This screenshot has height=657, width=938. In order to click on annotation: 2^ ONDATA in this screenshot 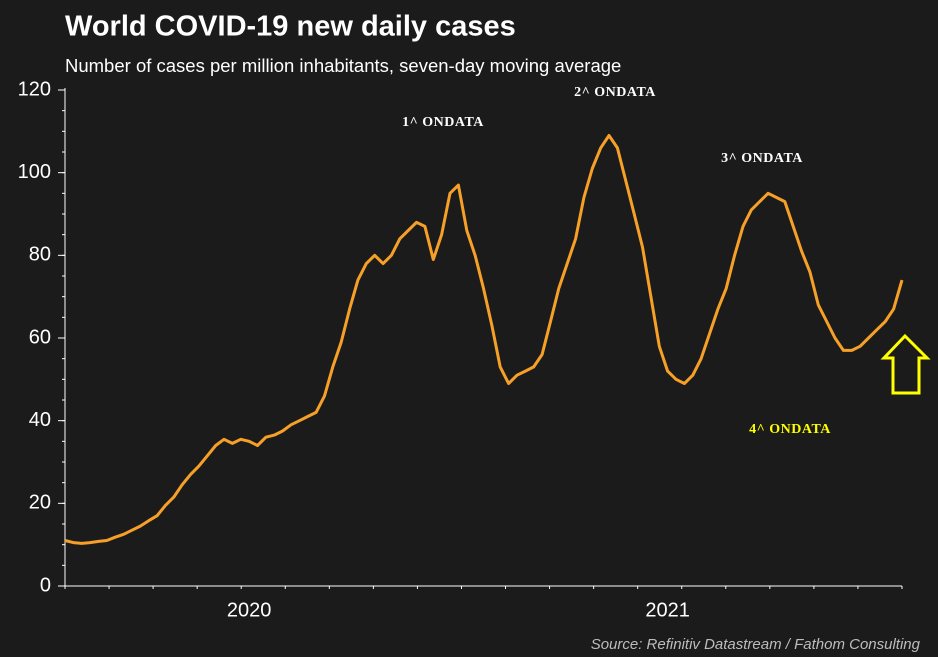, I will do `click(615, 92)`.